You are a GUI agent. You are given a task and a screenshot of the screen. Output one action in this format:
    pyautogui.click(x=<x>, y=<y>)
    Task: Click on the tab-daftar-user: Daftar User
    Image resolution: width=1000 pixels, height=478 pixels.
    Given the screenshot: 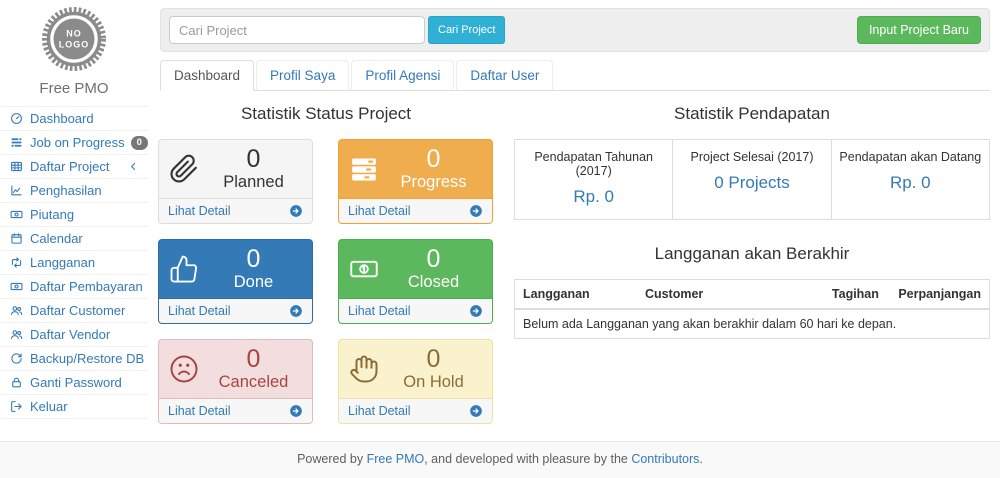 What is the action you would take?
    pyautogui.click(x=505, y=75)
    